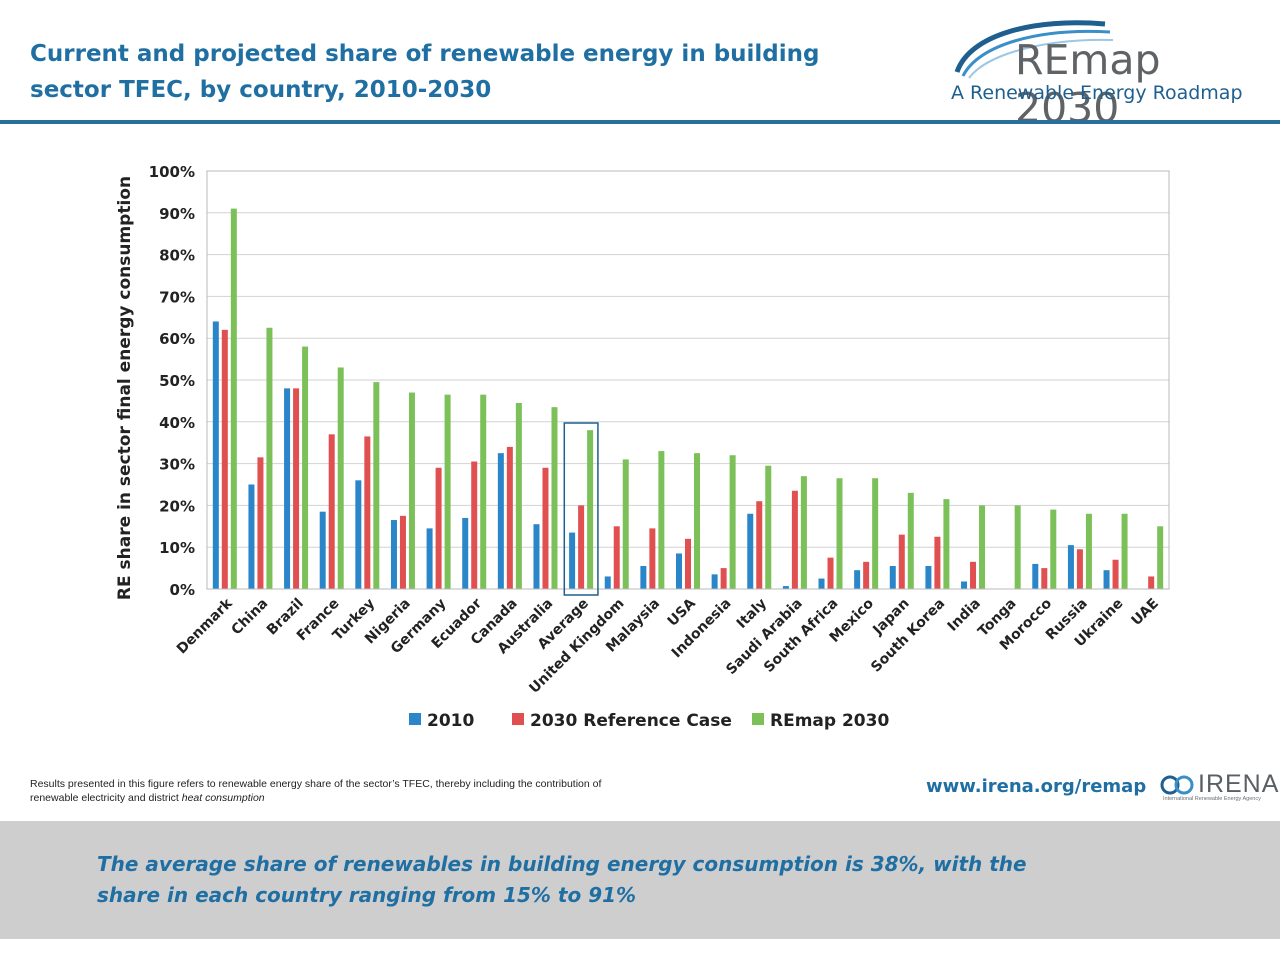 Image resolution: width=1280 pixels, height=960 pixels. I want to click on irena-wordmark: IRENA, so click(1239, 784).